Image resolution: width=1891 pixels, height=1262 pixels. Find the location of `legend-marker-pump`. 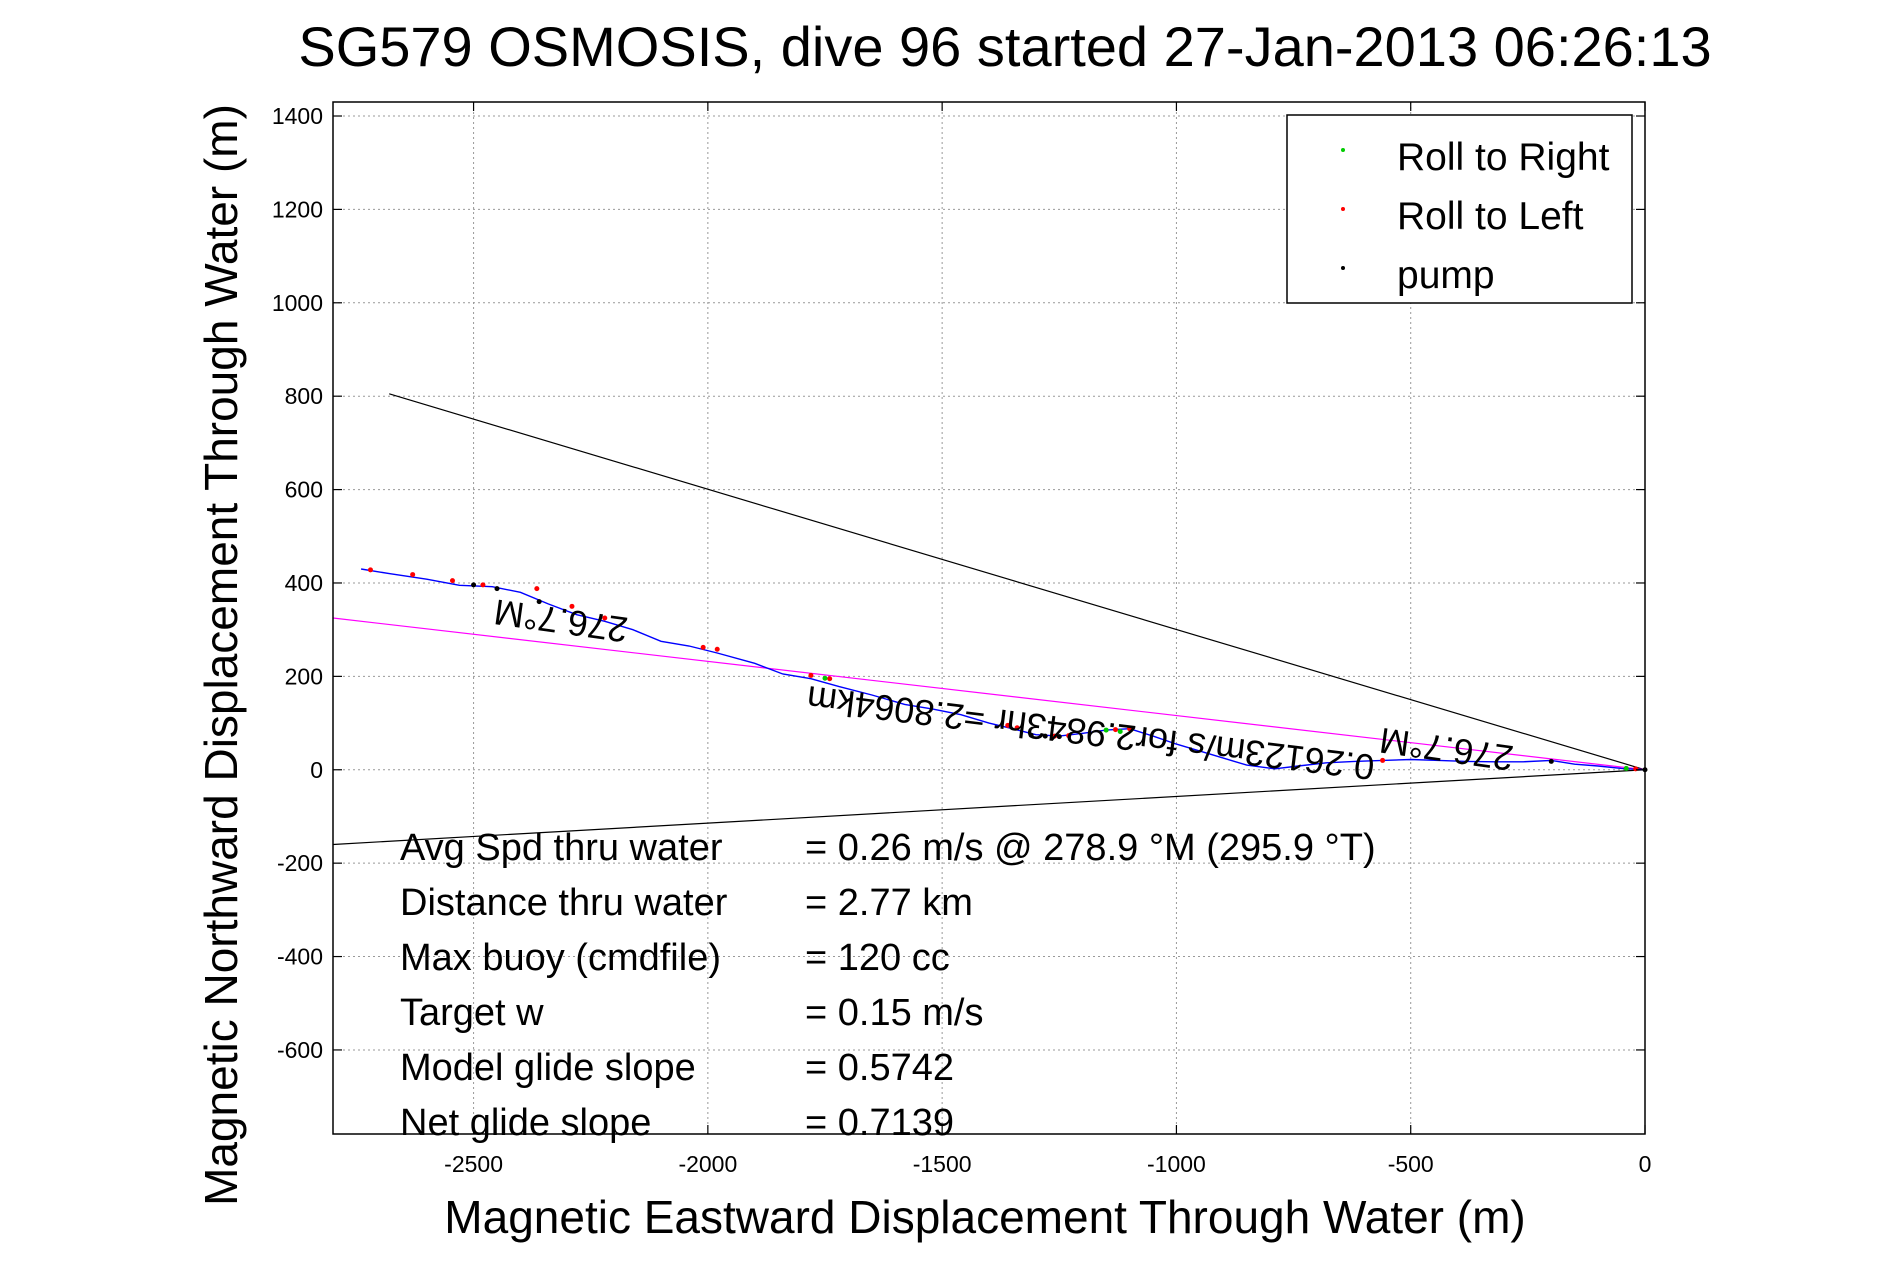

legend-marker-pump is located at coordinates (1343, 268).